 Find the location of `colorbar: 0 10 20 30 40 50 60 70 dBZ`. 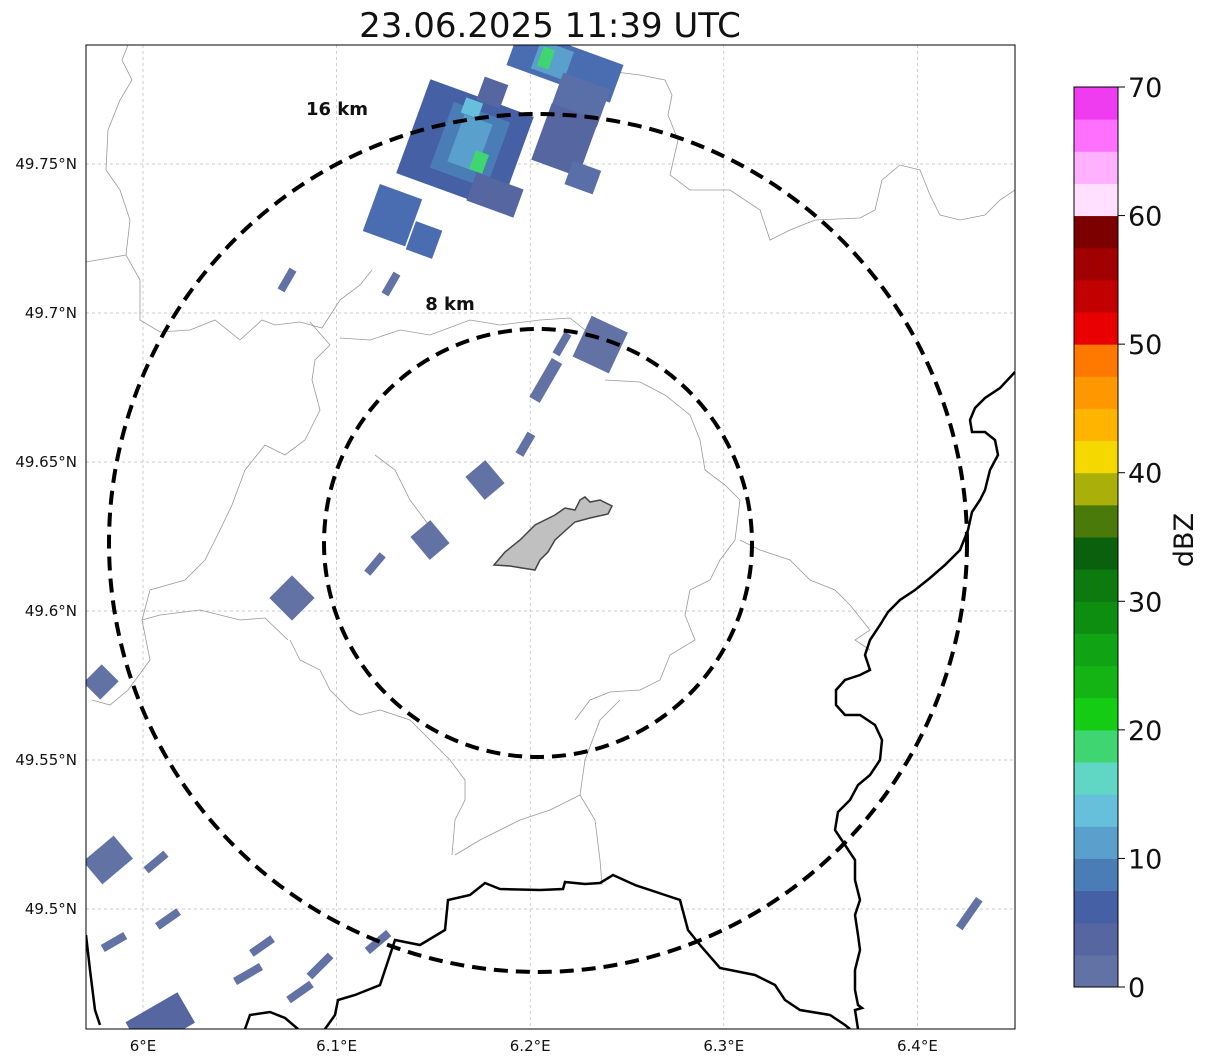

colorbar: 0 10 20 30 40 50 60 70 dBZ is located at coordinates (1136, 538).